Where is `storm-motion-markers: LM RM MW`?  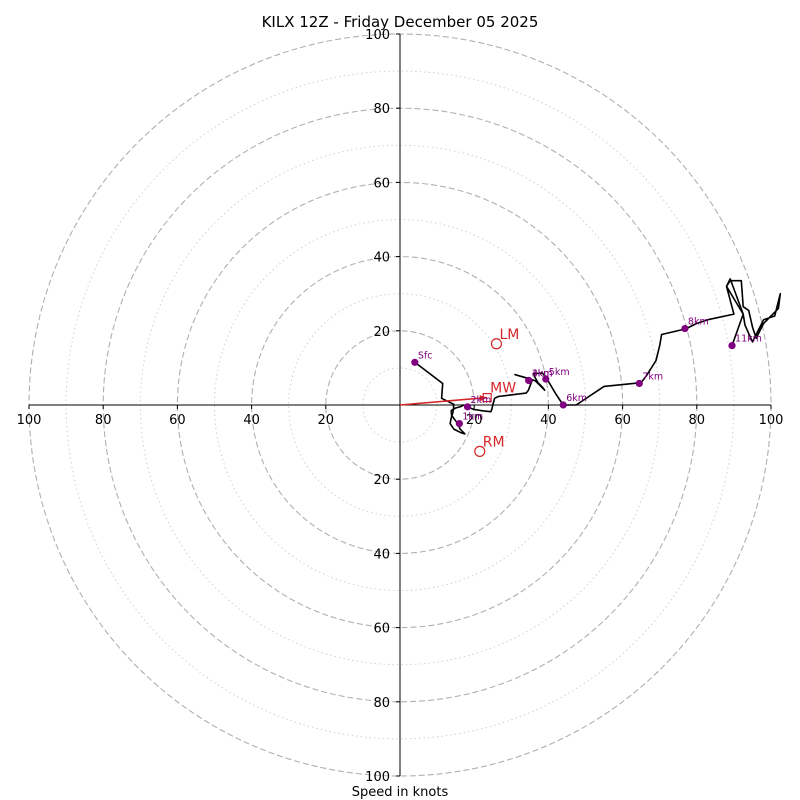
storm-motion-markers: LM RM MW is located at coordinates (459, 392).